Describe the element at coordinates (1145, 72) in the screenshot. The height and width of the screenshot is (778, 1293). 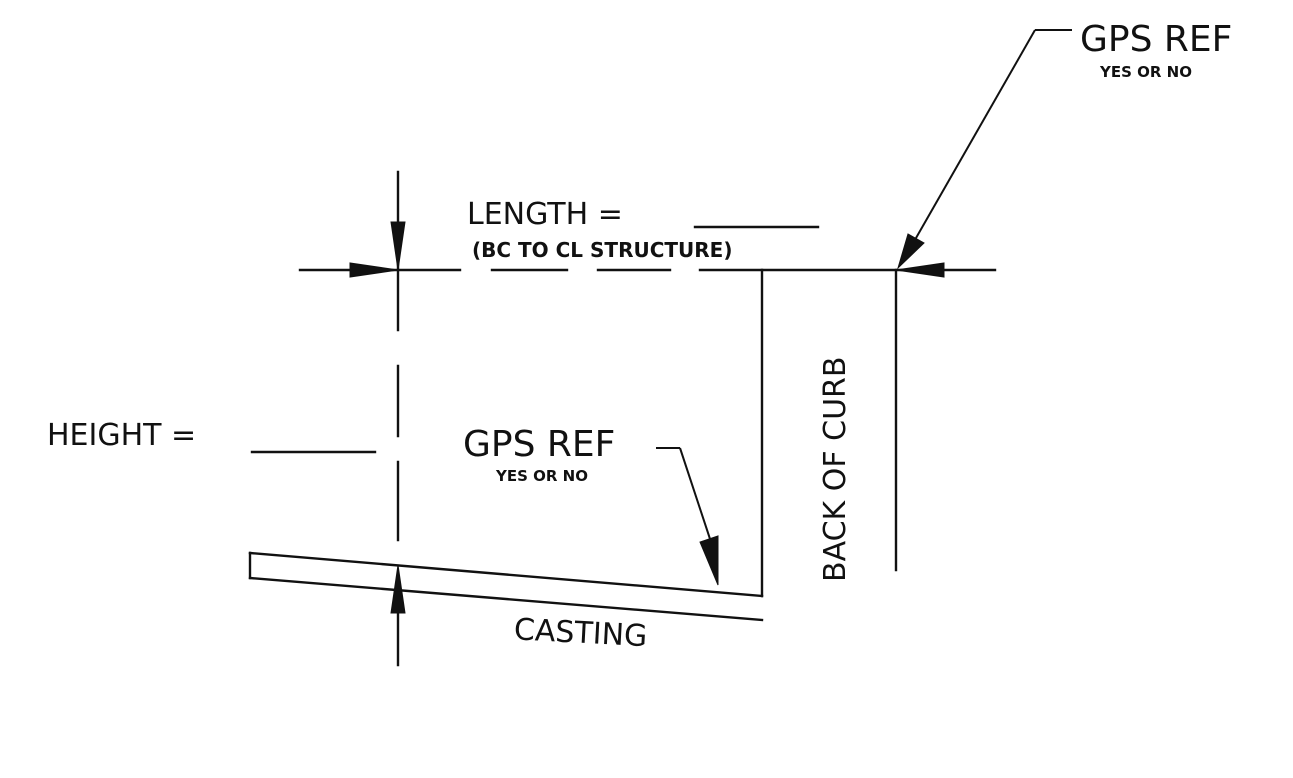
I see `gps-ref-top-sublabel: YES OR NO` at that location.